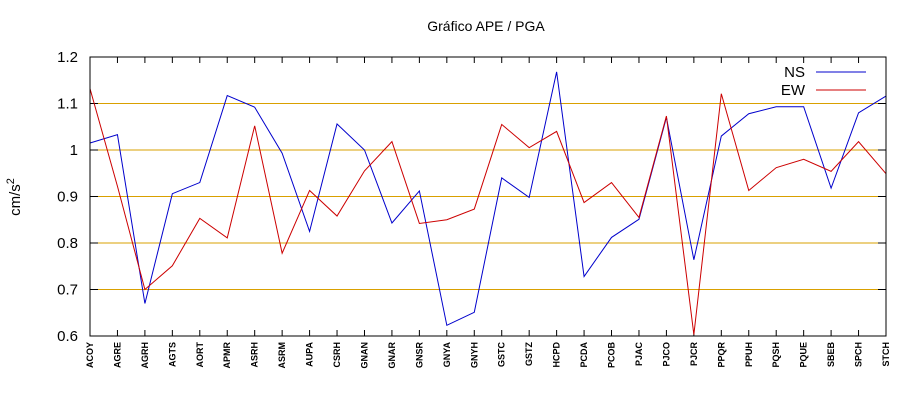 The height and width of the screenshot is (400, 920). Describe the element at coordinates (776, 355) in the screenshot. I see `x-tick-label: PQSH` at that location.